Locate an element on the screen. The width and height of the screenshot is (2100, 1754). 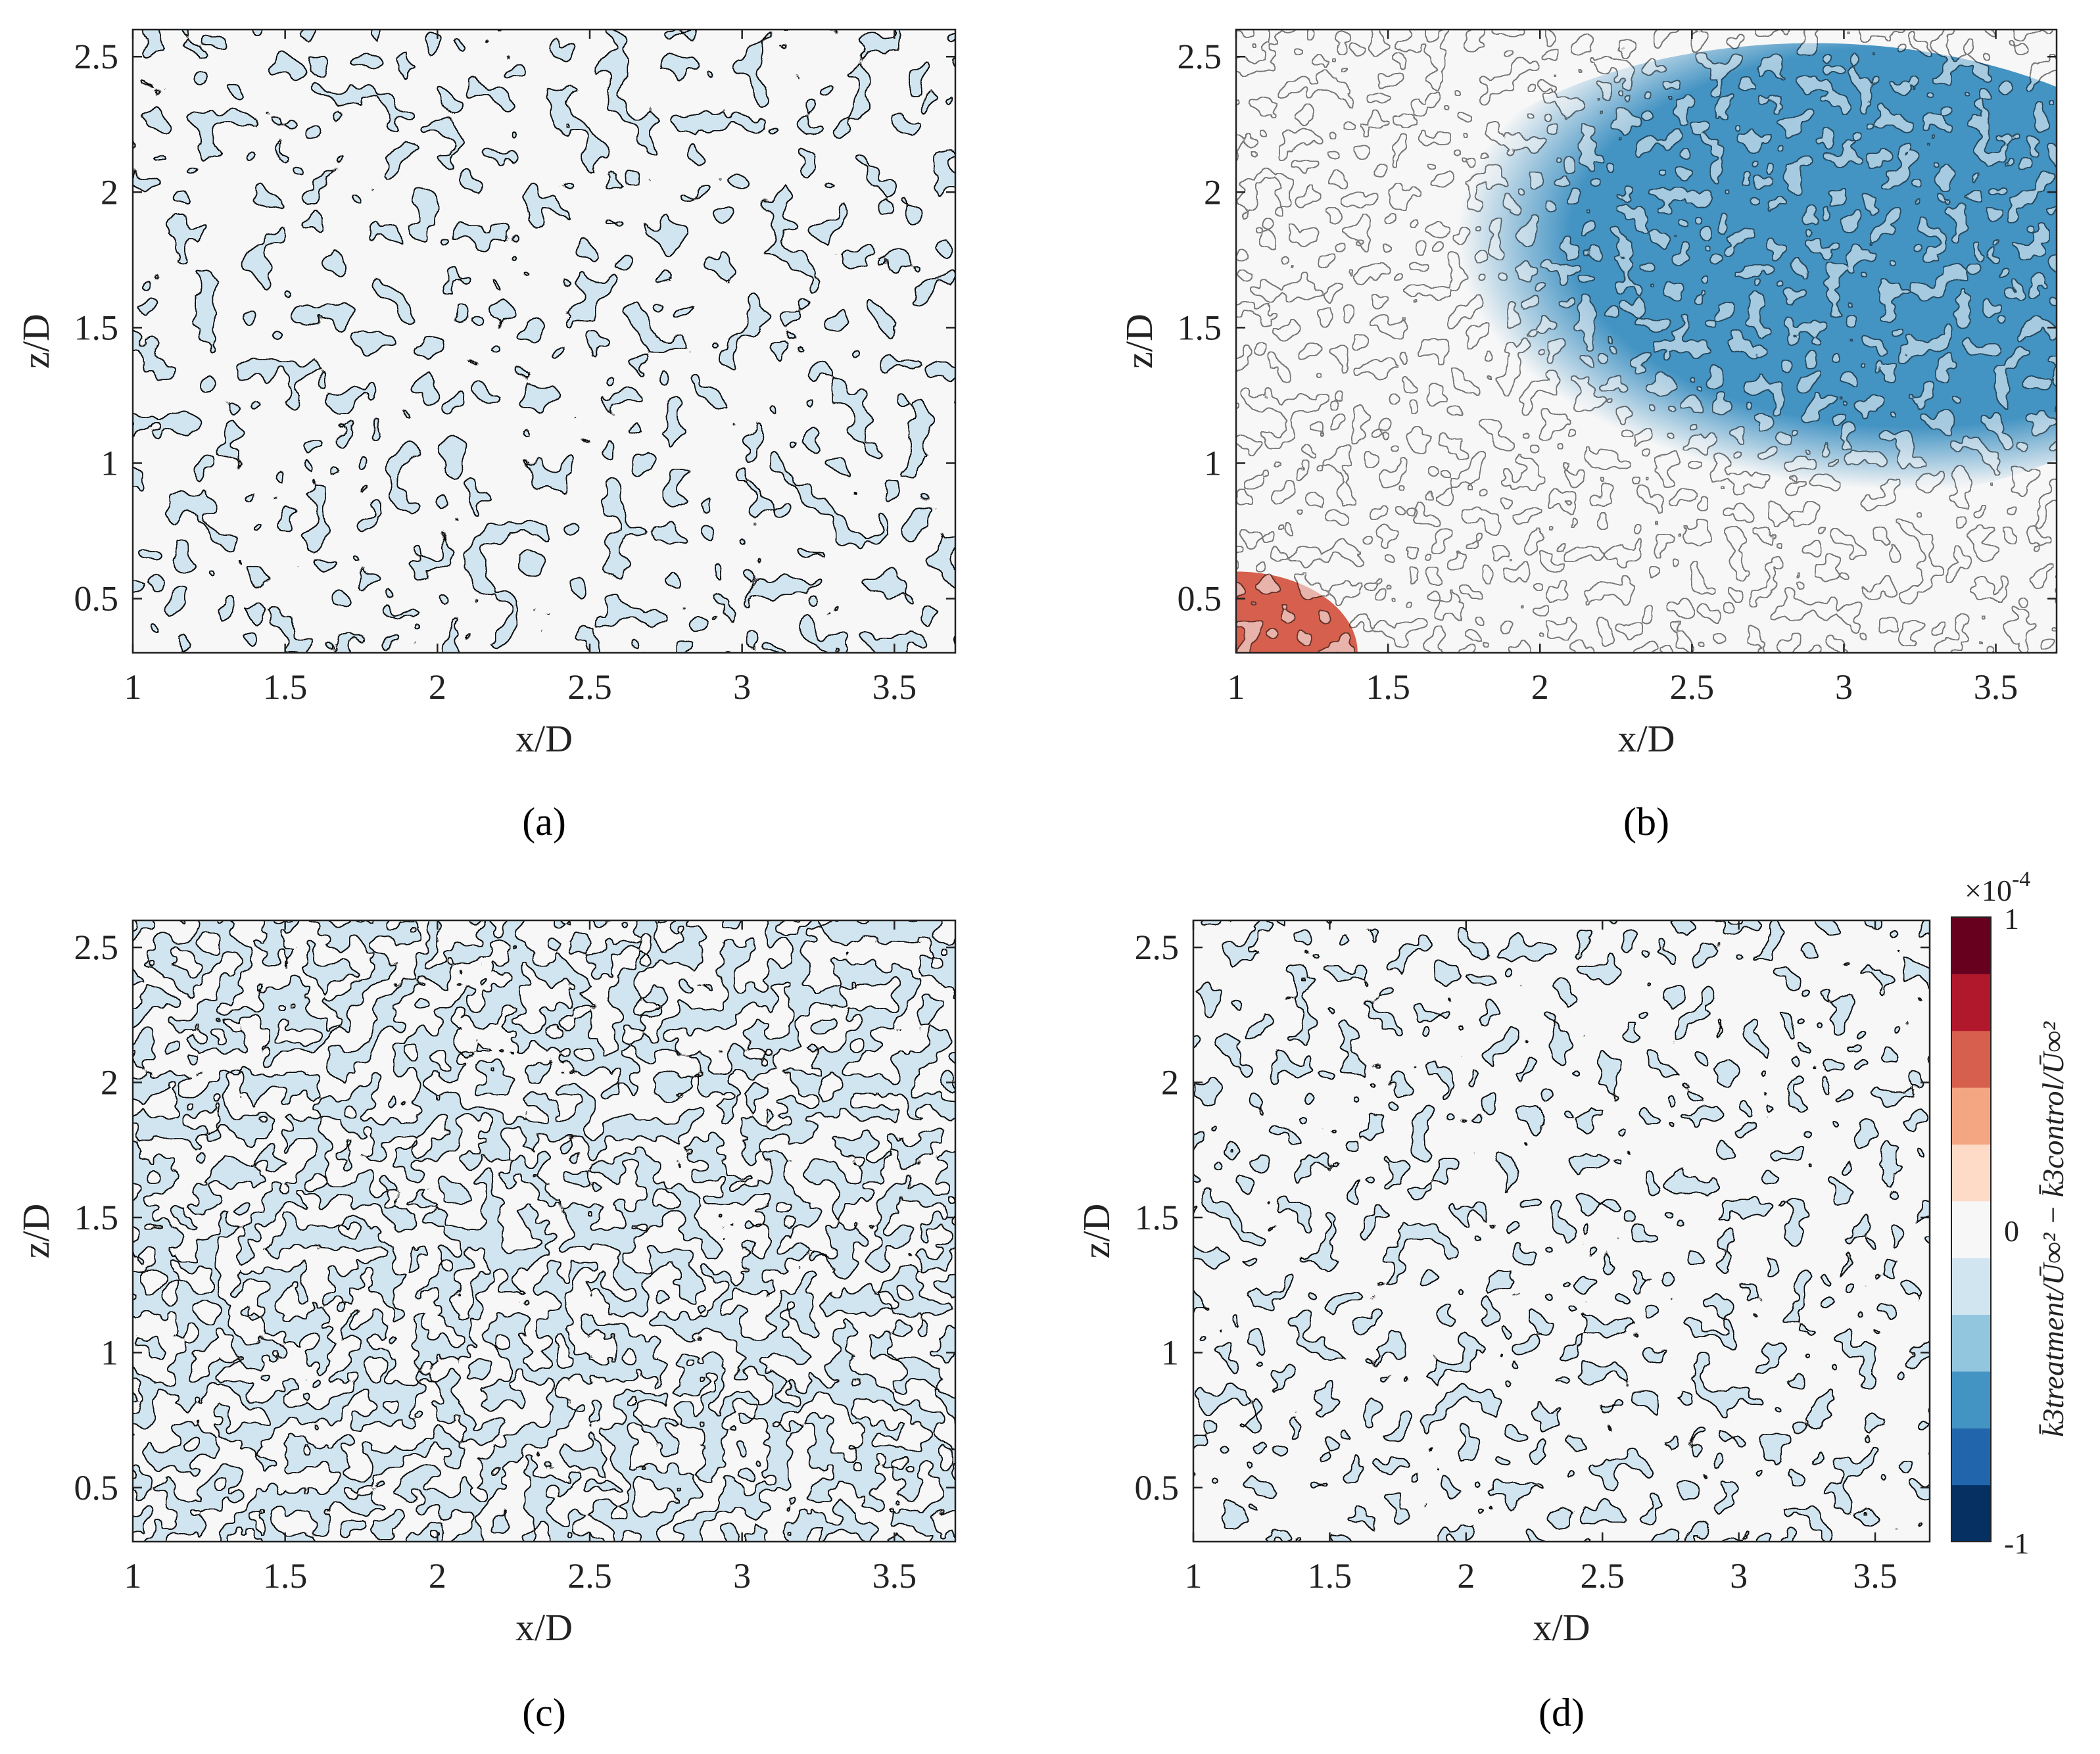
colorbar-tick-top: 1 is located at coordinates (2011, 919).